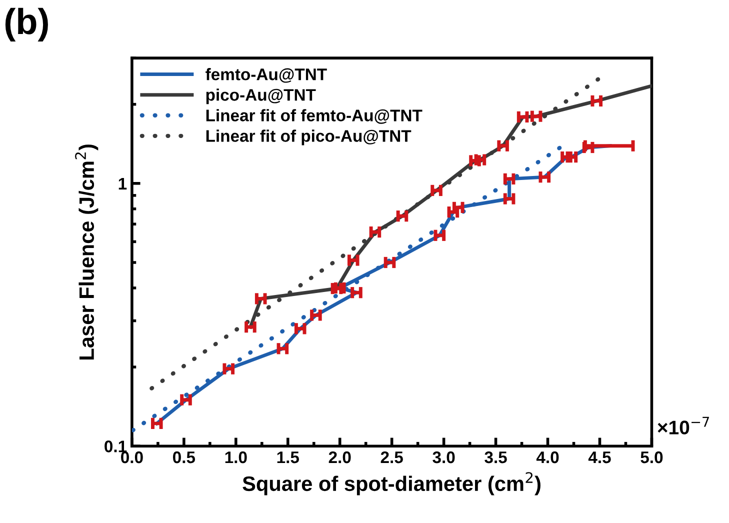 Image resolution: width=729 pixels, height=523 pixels. Describe the element at coordinates (443, 457) in the screenshot. I see `x-tick-label: 3.0` at that location.